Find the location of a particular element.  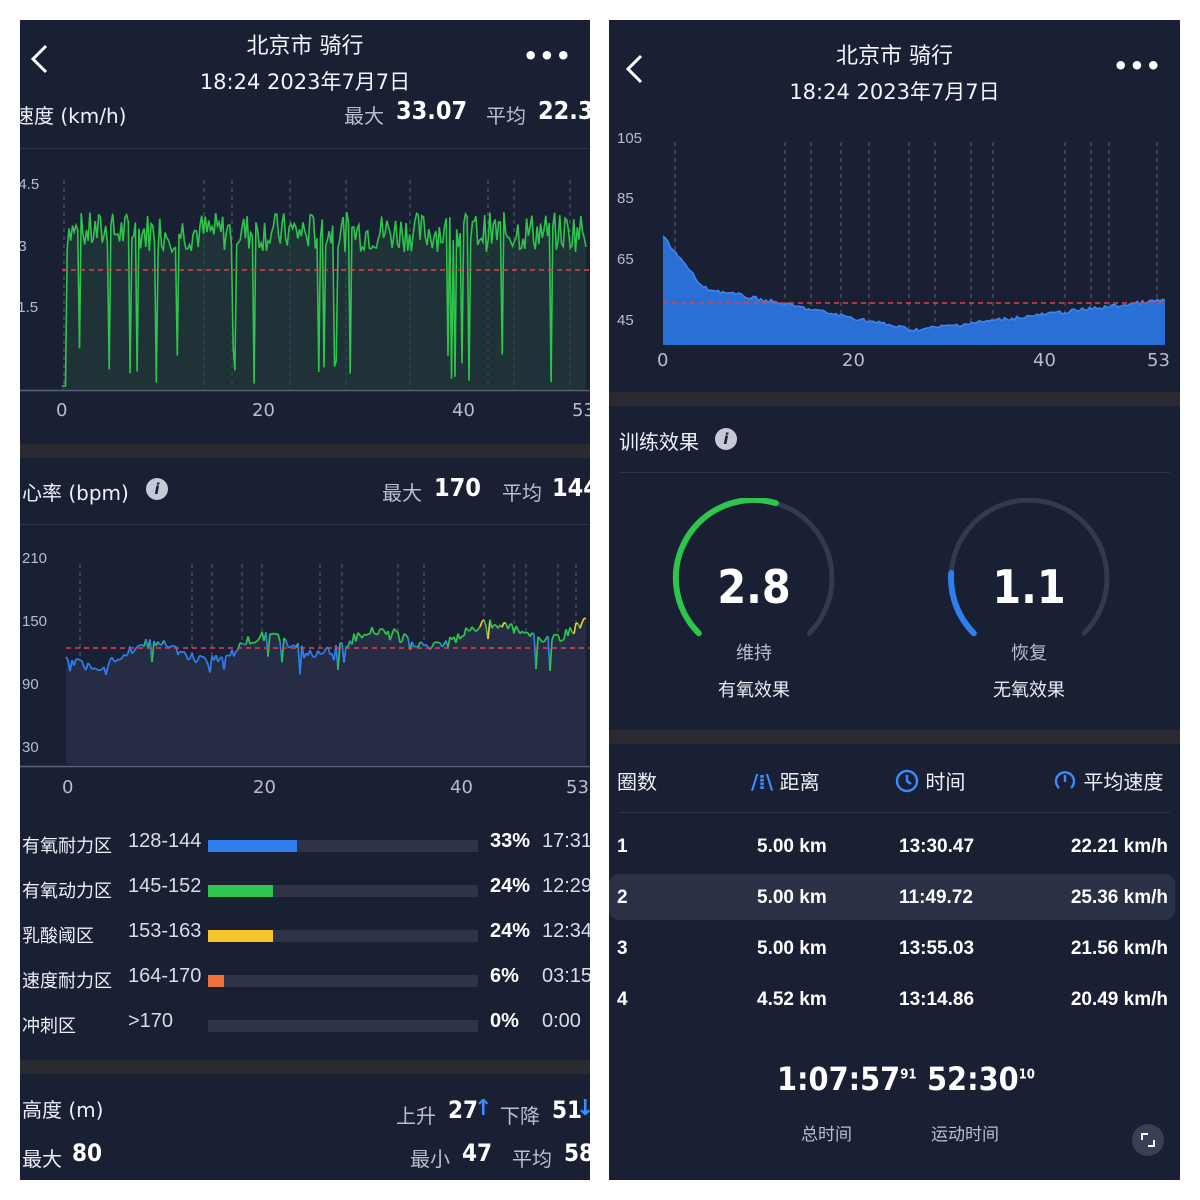

altitude-max-label: 最大 is located at coordinates (42, 1159).